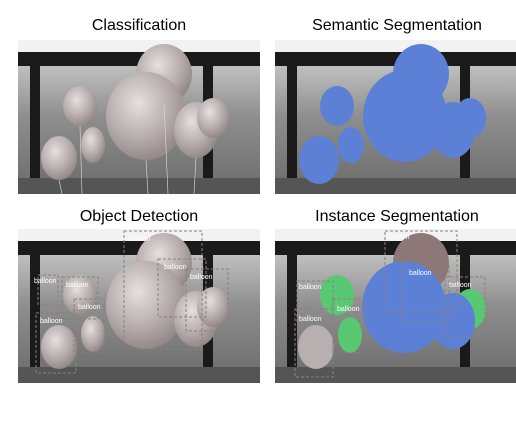  I want to click on object-detection-title: Object Detection, so click(139, 216).